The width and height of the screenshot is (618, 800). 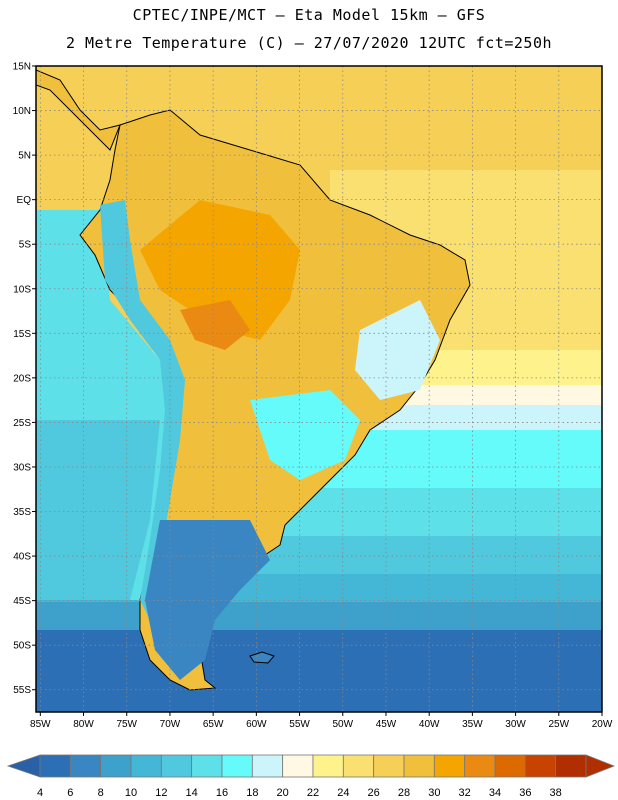 I want to click on color-scale-label: 34, so click(x=495, y=793).